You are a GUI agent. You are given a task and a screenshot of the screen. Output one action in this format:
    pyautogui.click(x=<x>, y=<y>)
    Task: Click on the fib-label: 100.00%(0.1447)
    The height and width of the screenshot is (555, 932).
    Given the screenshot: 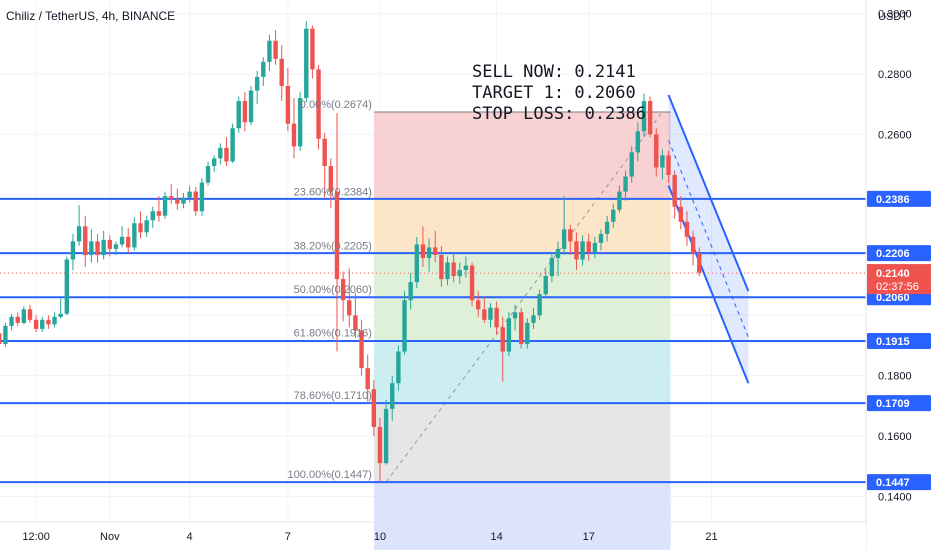 What is the action you would take?
    pyautogui.click(x=330, y=475)
    